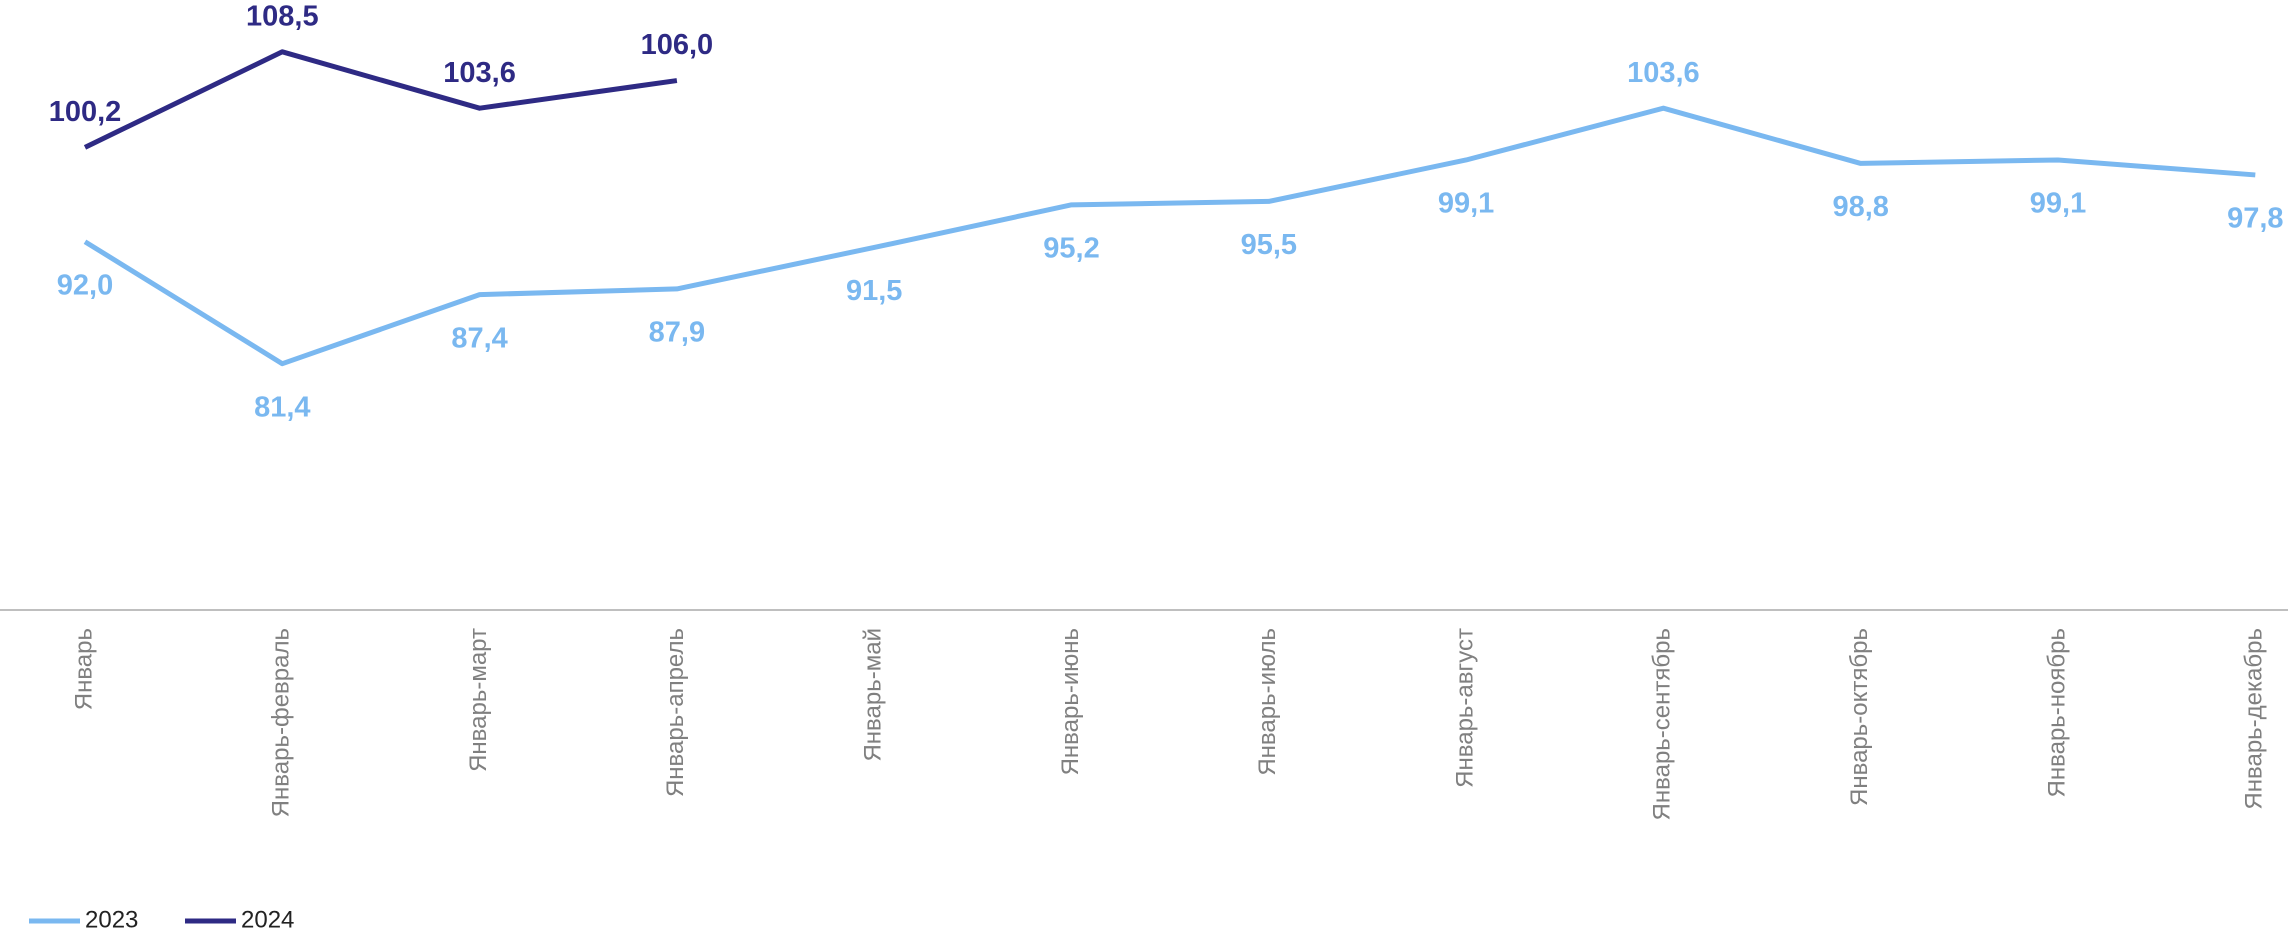  Describe the element at coordinates (1662, 724) in the screenshot. I see `x-tick-label: Январь-сентябрь` at that location.